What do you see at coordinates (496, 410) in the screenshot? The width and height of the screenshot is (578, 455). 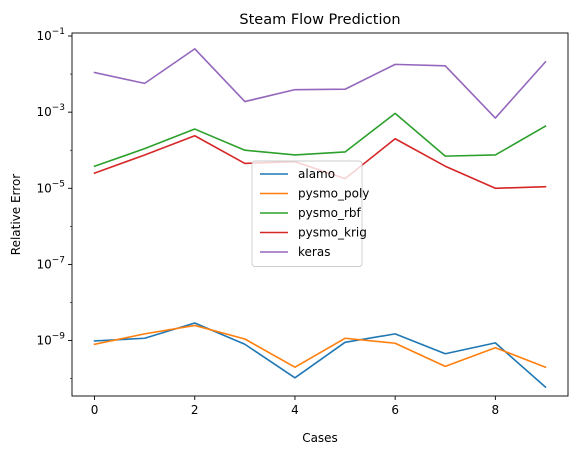 I see `x-tick-label: 8` at bounding box center [496, 410].